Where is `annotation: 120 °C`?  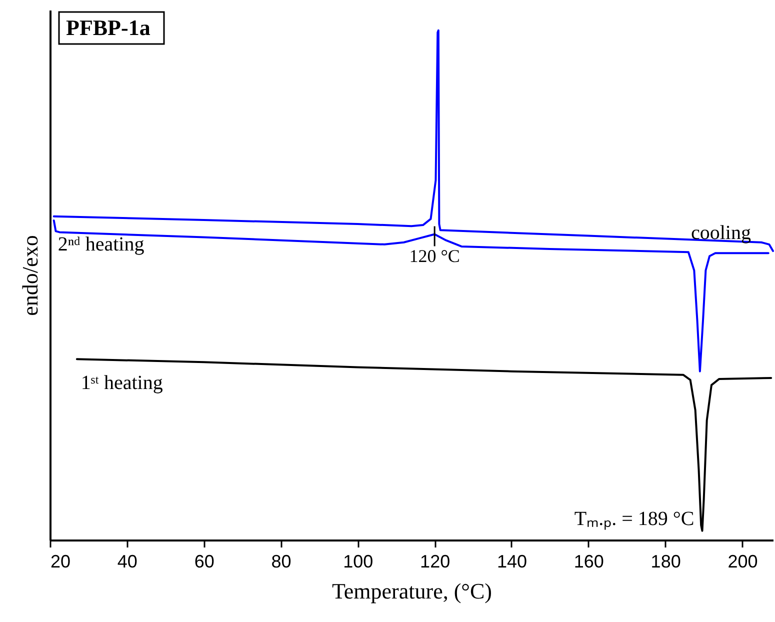
annotation: 120 °C is located at coordinates (434, 256).